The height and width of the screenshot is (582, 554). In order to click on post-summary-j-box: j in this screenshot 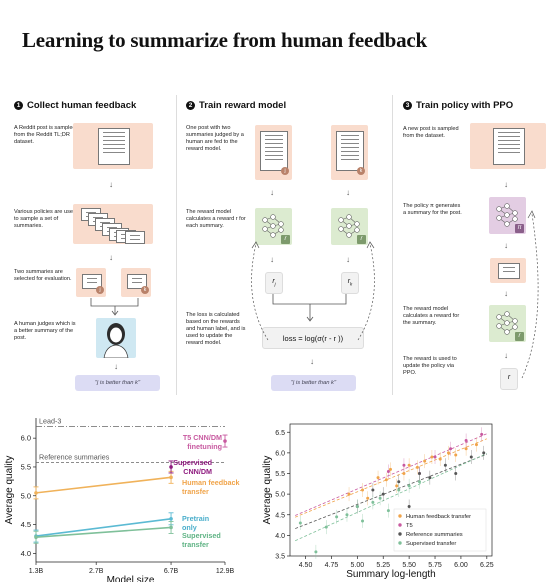, I will do `click(273, 152)`.